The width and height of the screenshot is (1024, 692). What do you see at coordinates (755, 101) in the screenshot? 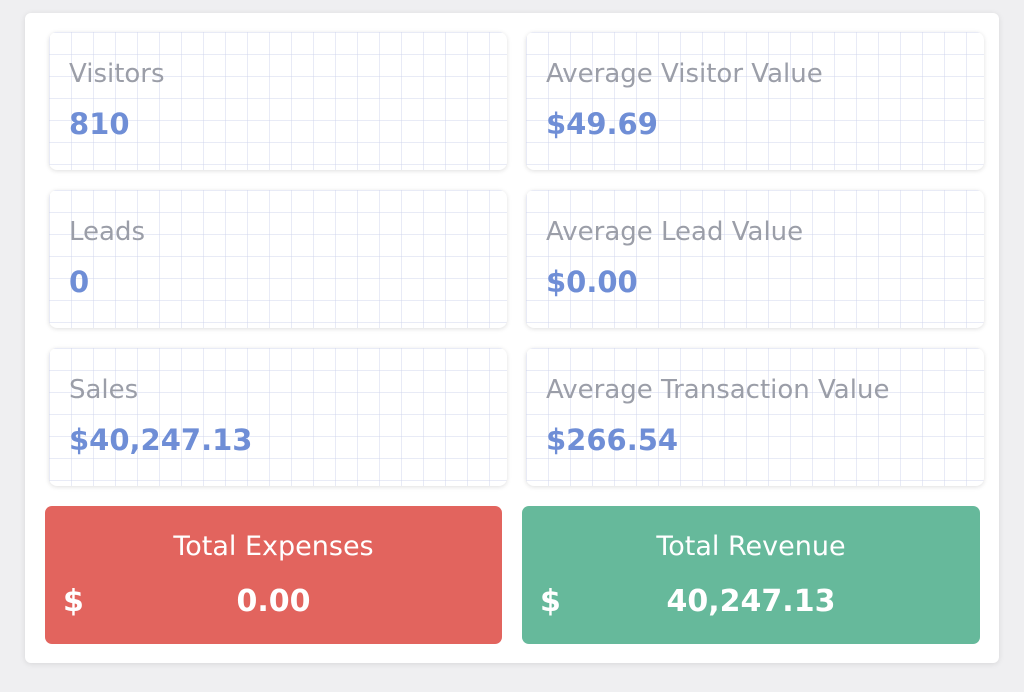
I see `average-visitor-value-card: Average Visitor Value $49.69` at bounding box center [755, 101].